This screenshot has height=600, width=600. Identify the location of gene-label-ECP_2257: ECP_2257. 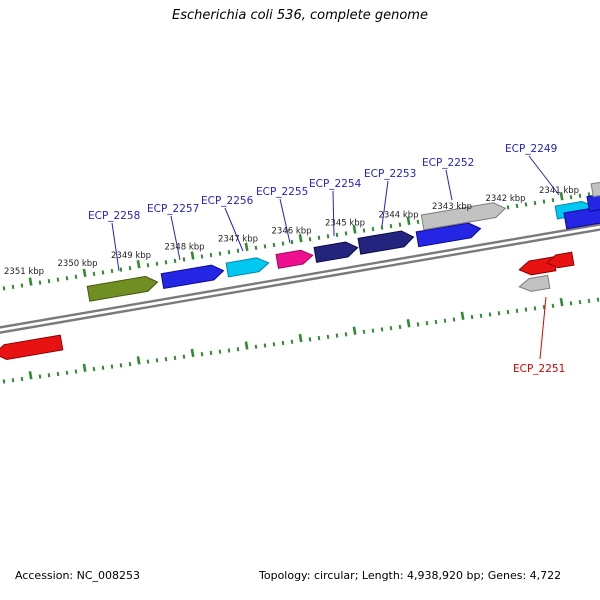
(173, 209).